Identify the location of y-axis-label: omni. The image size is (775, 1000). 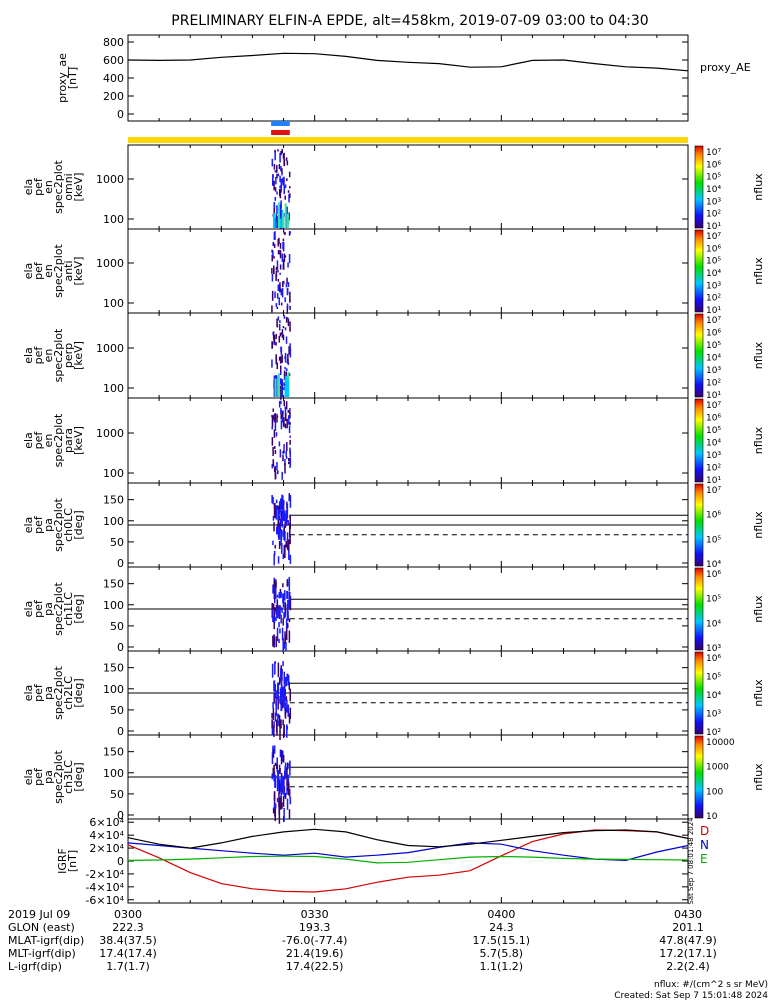
(68, 186).